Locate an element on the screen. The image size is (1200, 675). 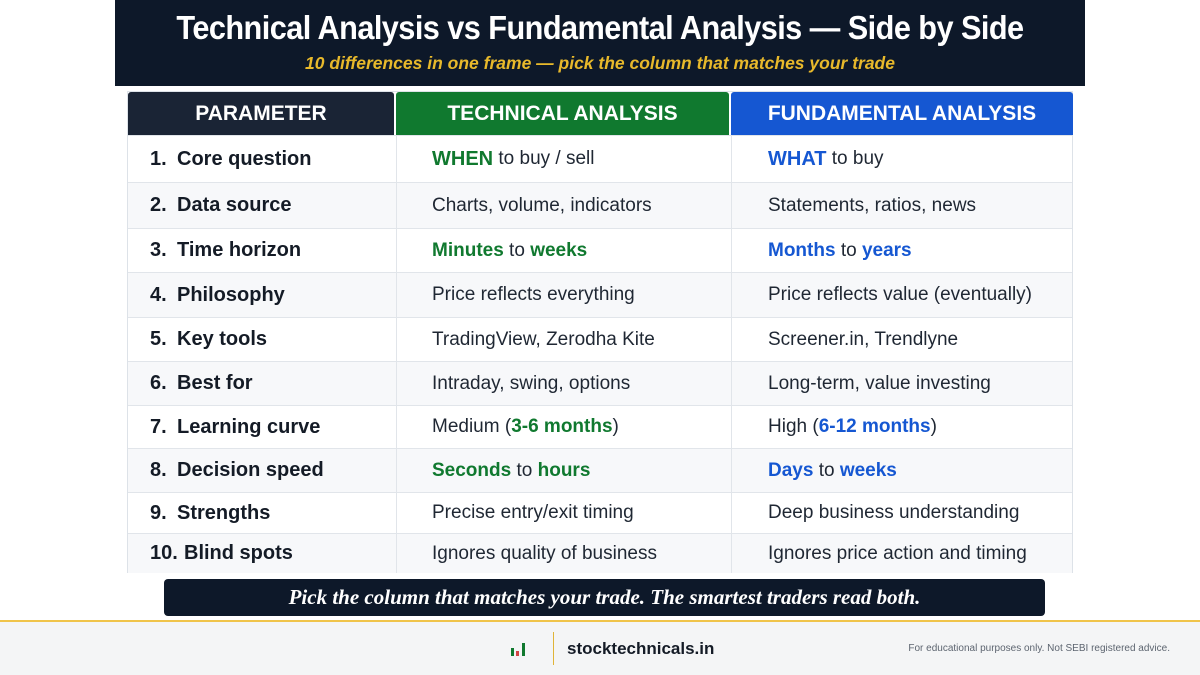
technical-text: Precise entry/exit timing is located at coordinates (533, 512).